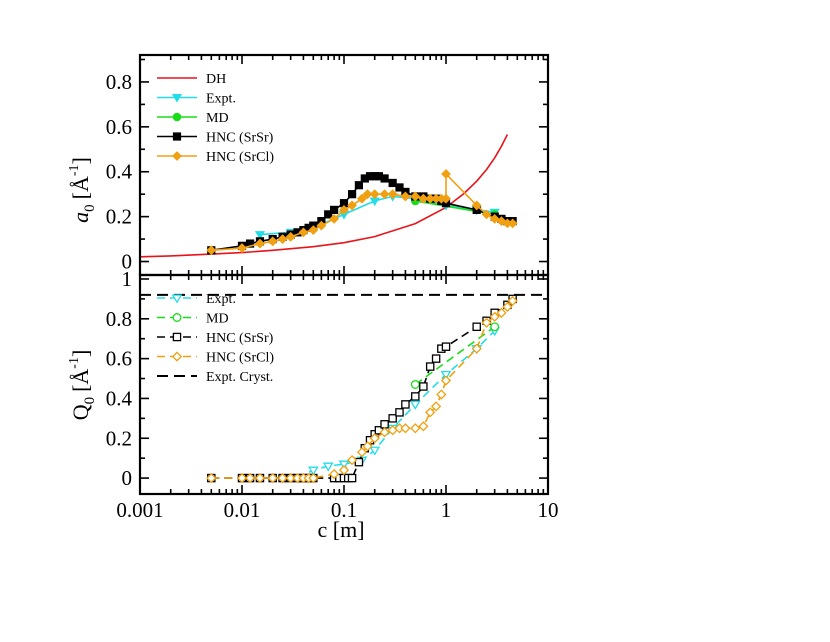 The image size is (830, 642). Describe the element at coordinates (239, 377) in the screenshot. I see `bottom-legend-label-4: Expt. Cryst.` at that location.